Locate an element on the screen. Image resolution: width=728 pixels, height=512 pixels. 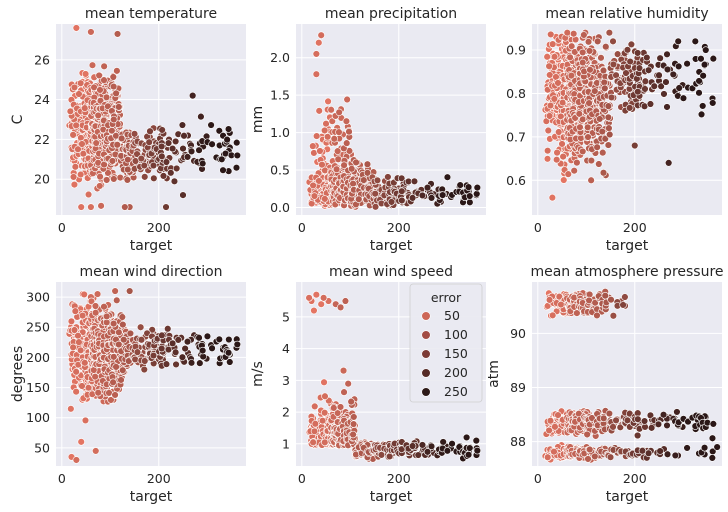
y-axis-label: C is located at coordinates (18, 119).